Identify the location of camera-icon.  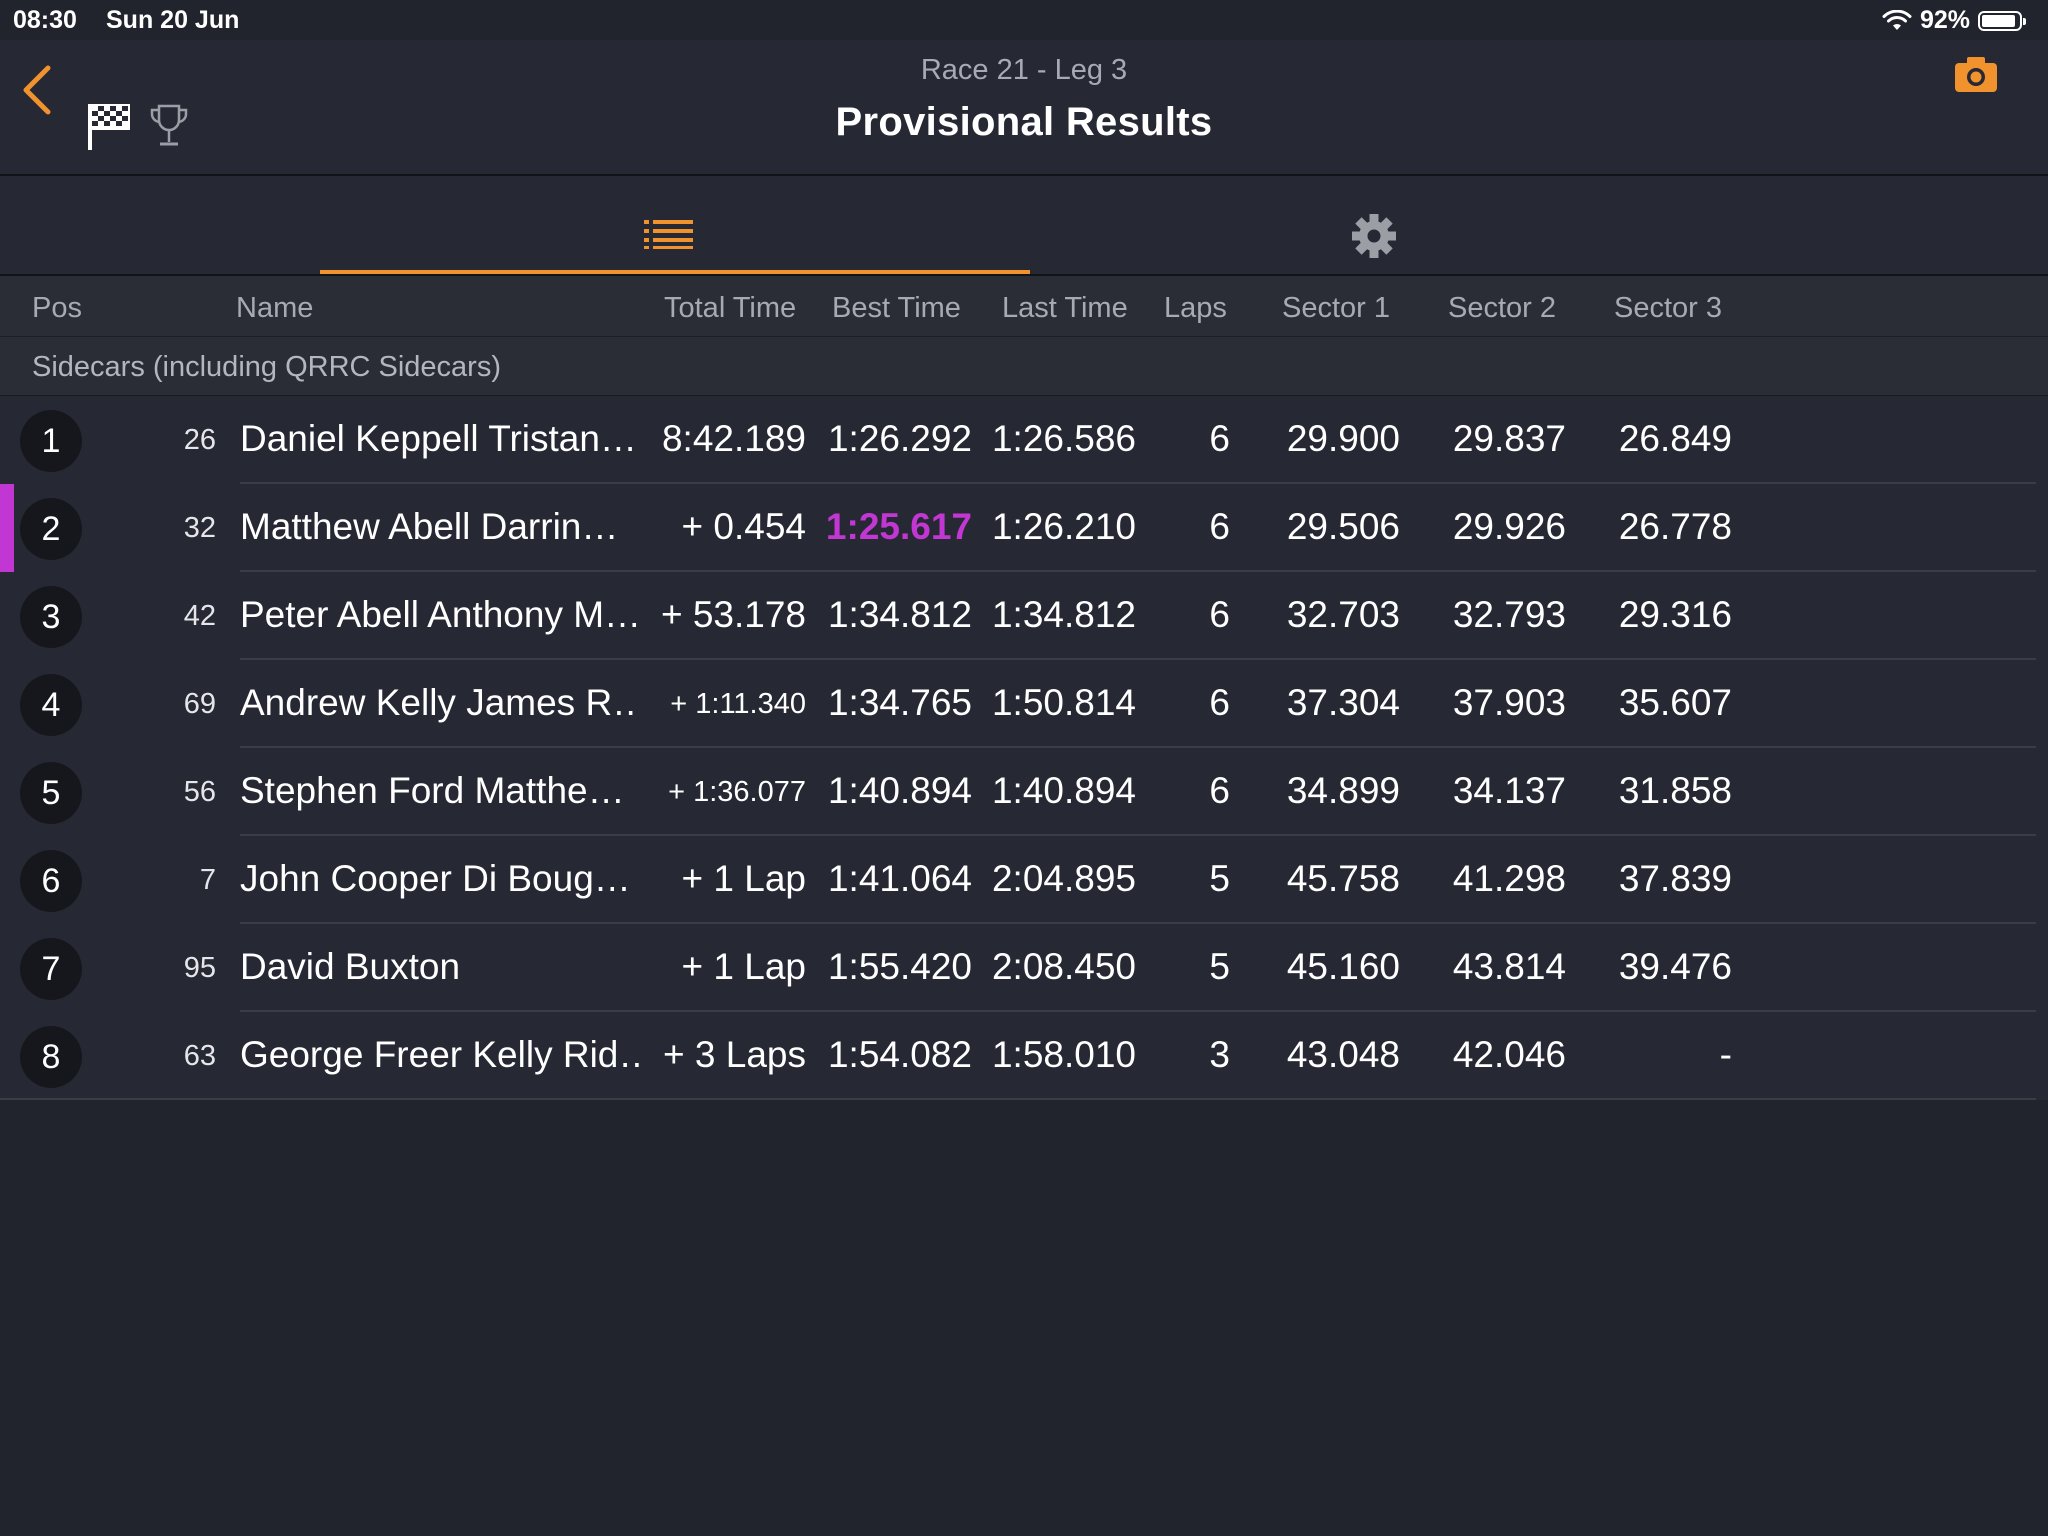
(1976, 74).